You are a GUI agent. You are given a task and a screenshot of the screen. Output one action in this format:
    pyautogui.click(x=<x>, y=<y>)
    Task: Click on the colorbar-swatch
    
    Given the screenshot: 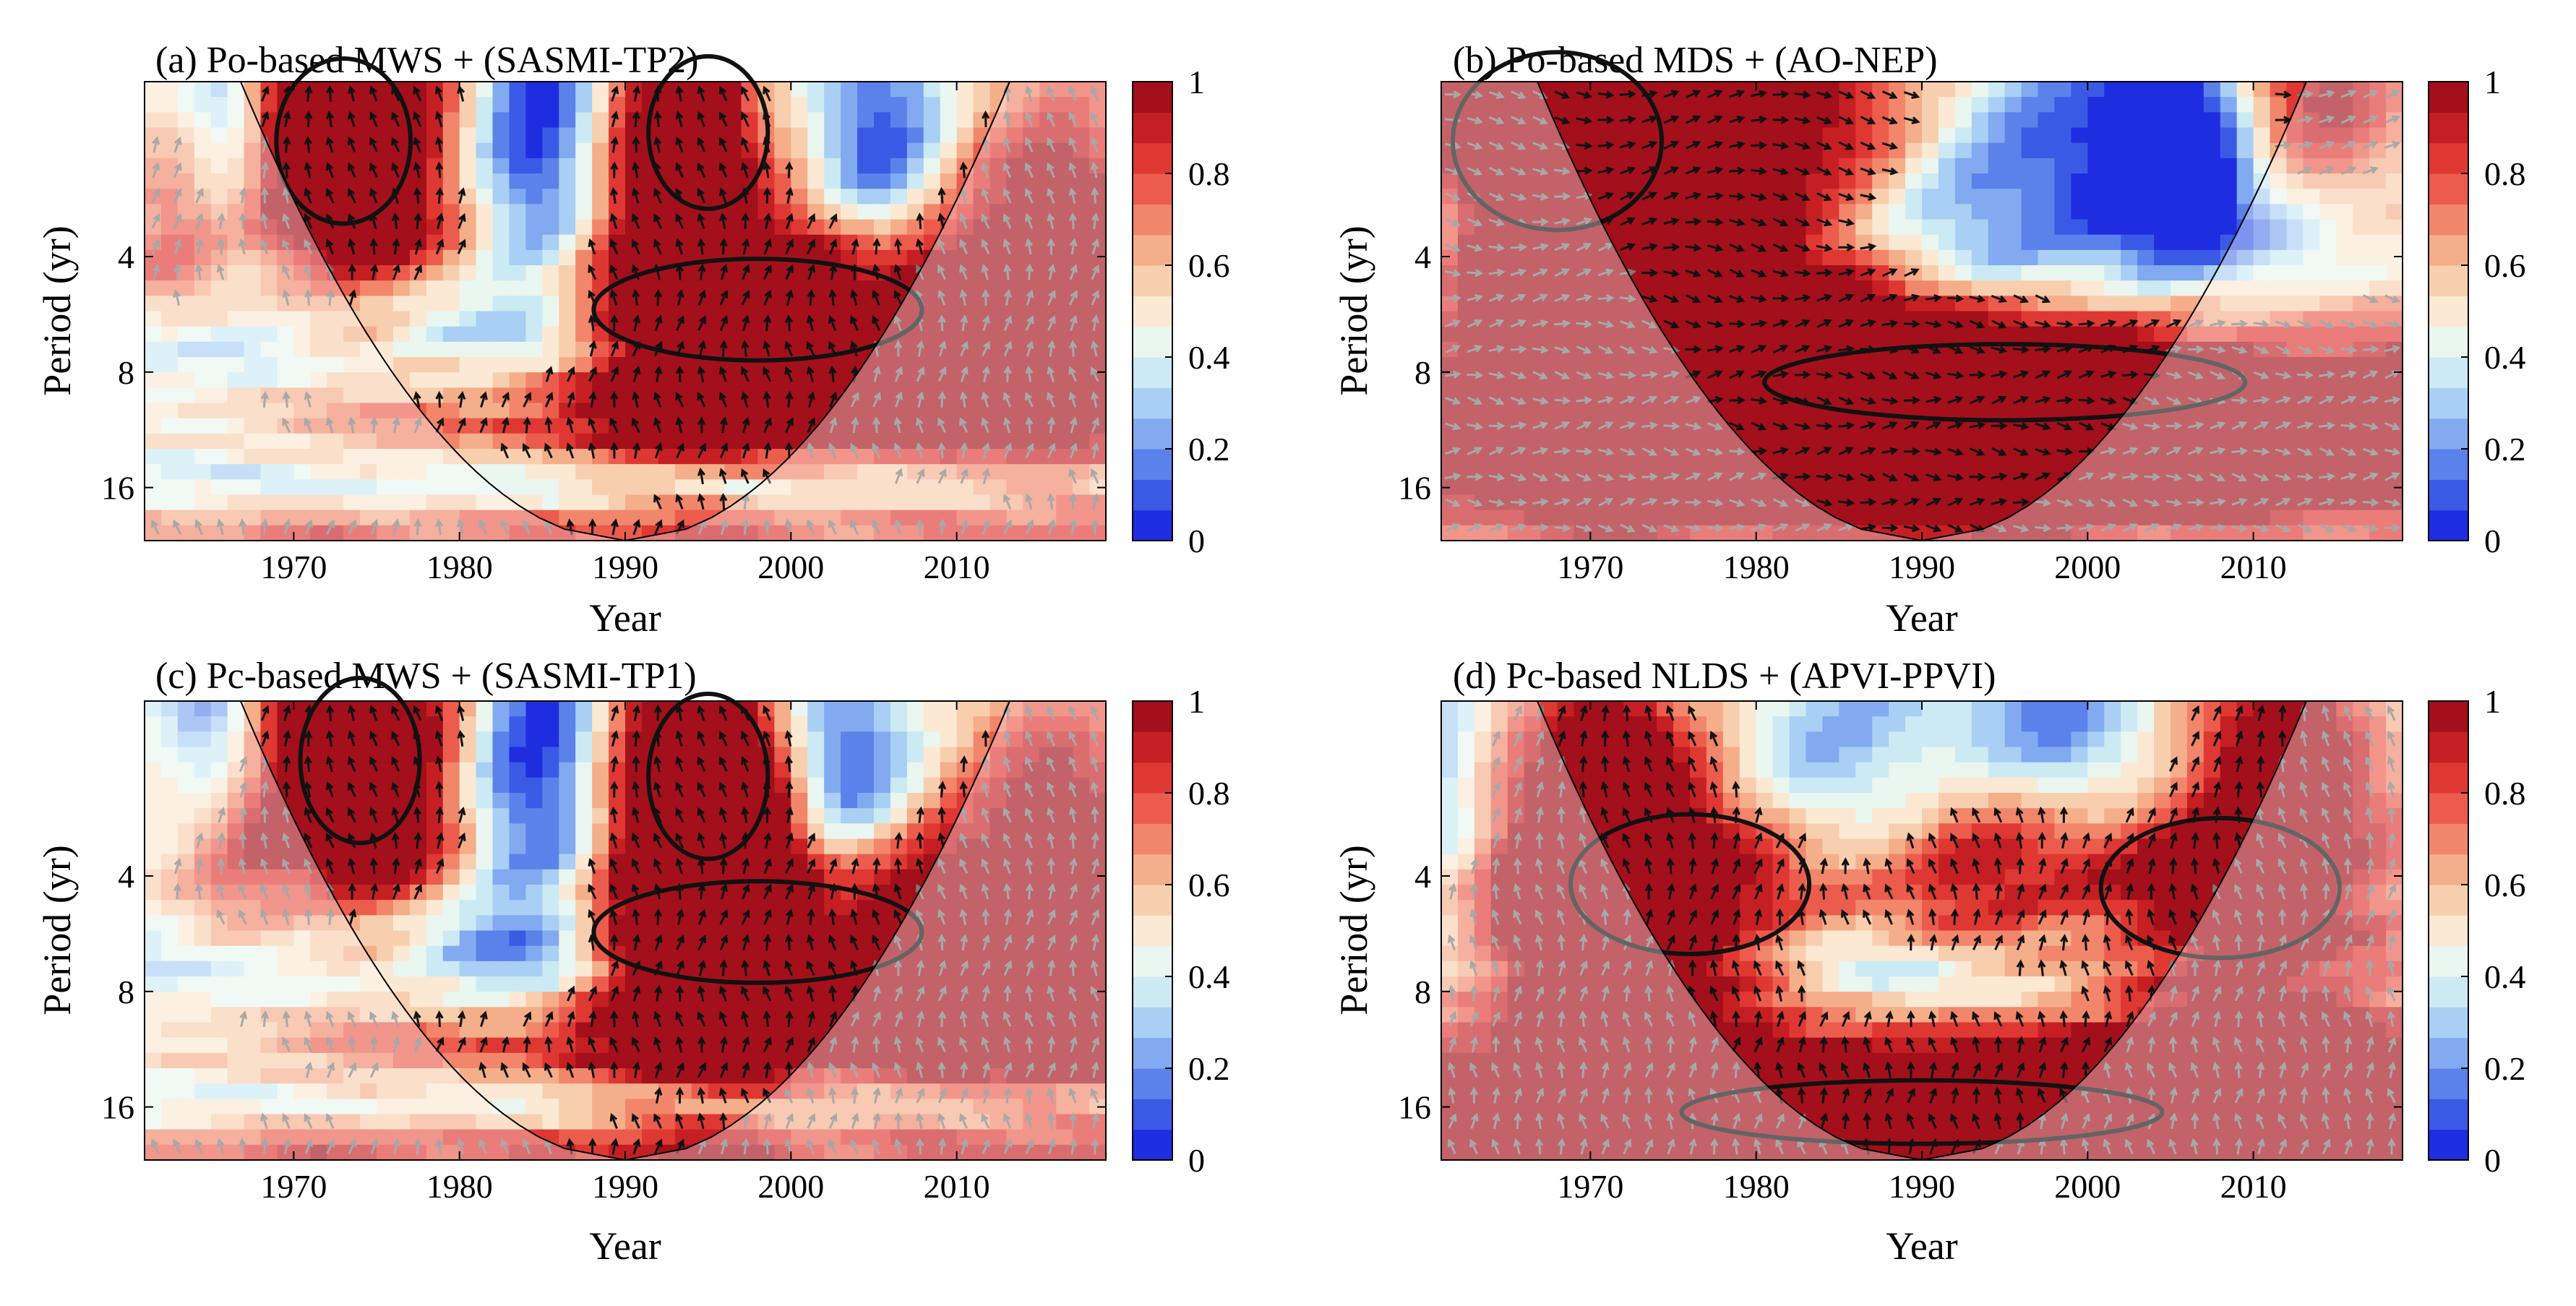 What is the action you would take?
    pyautogui.click(x=1153, y=280)
    